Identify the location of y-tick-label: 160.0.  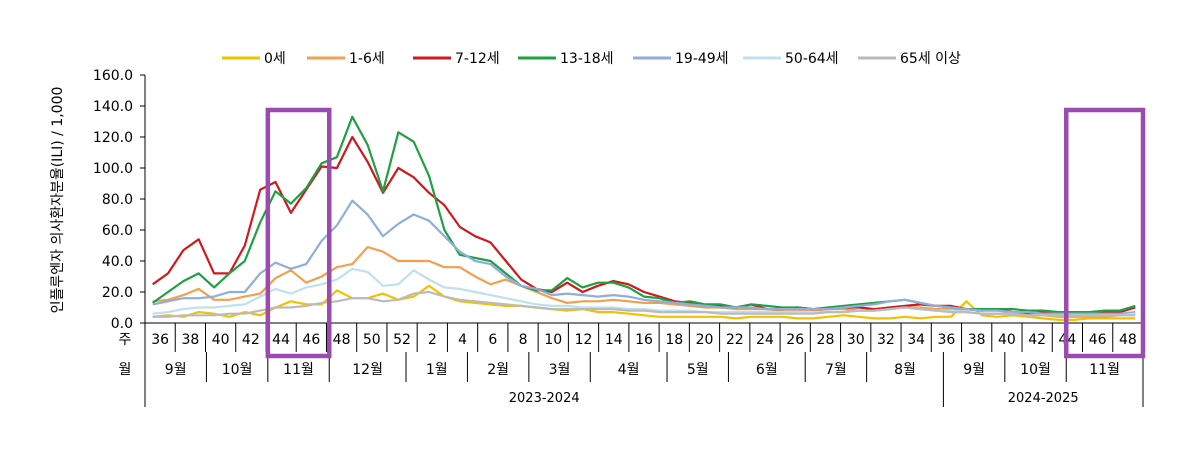
(113, 76).